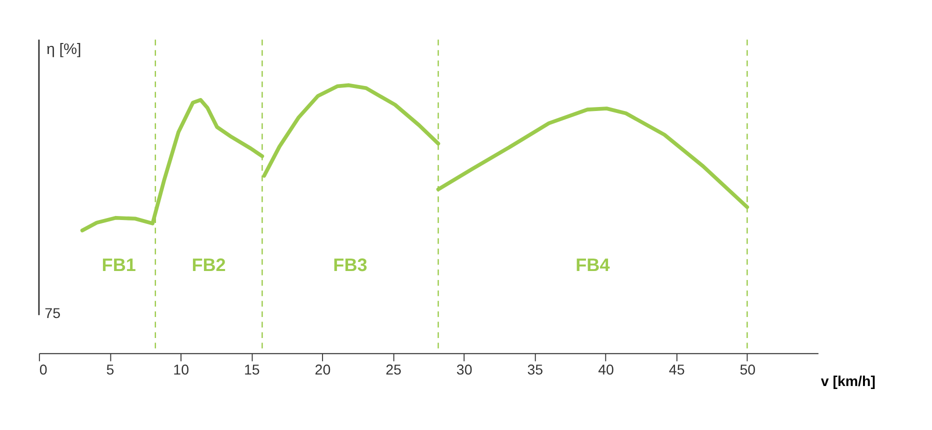 This screenshot has height=430, width=932. Describe the element at coordinates (748, 370) in the screenshot. I see `x-tick-label: 50` at that location.